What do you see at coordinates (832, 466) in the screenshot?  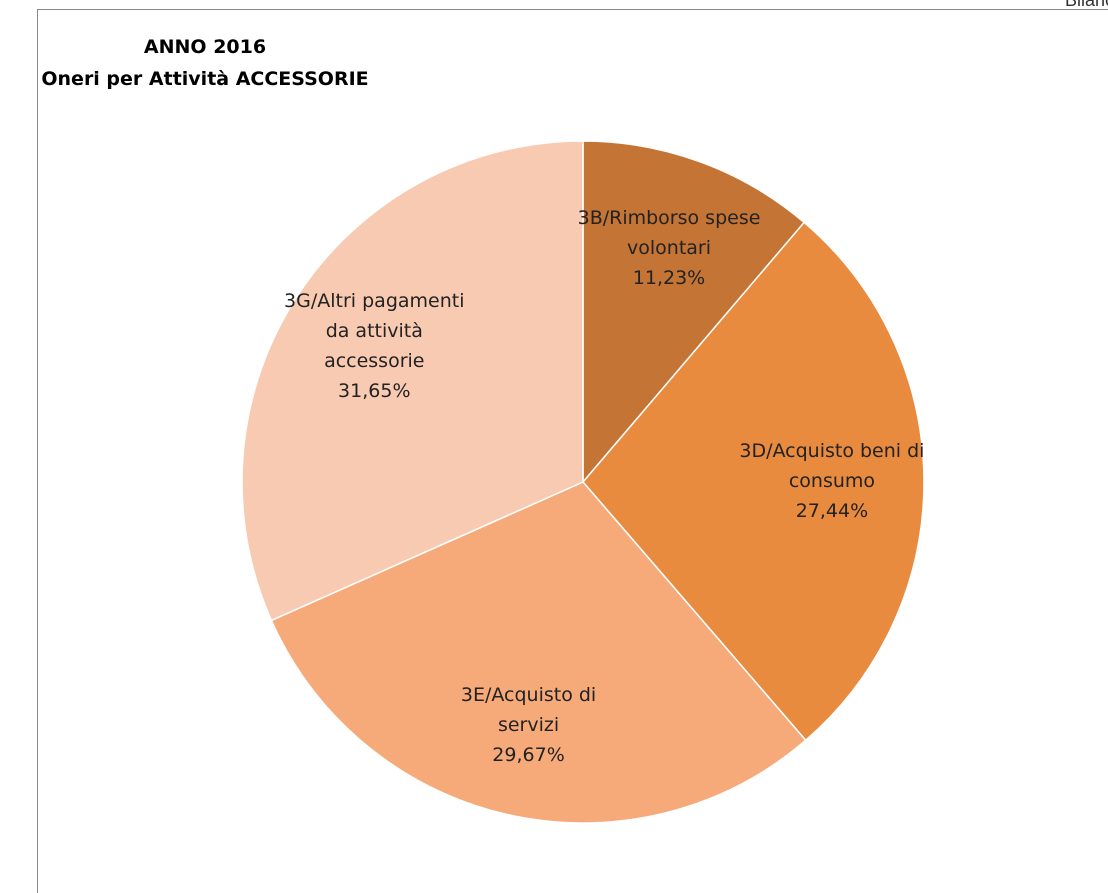 I see `slice-category: 3D/Acquisto beni di consumo` at bounding box center [832, 466].